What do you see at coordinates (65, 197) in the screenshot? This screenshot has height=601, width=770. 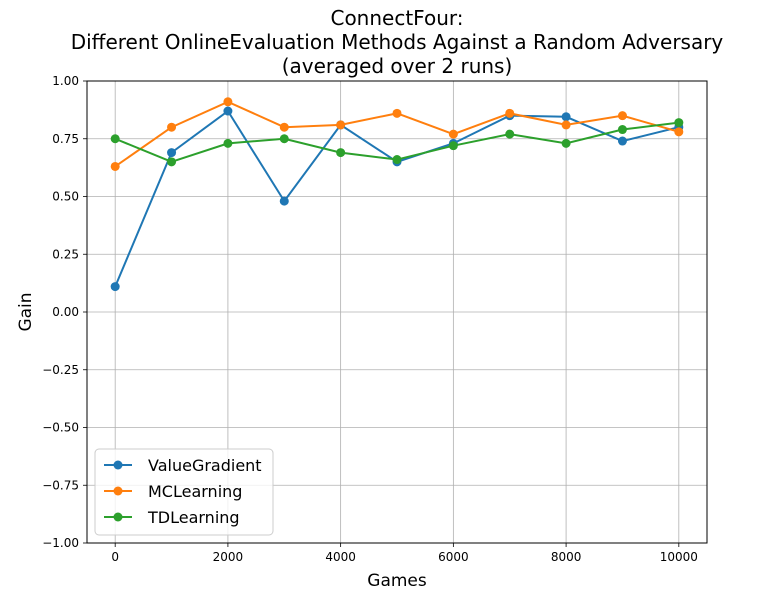 I see `y-tick-label: 0.50` at bounding box center [65, 197].